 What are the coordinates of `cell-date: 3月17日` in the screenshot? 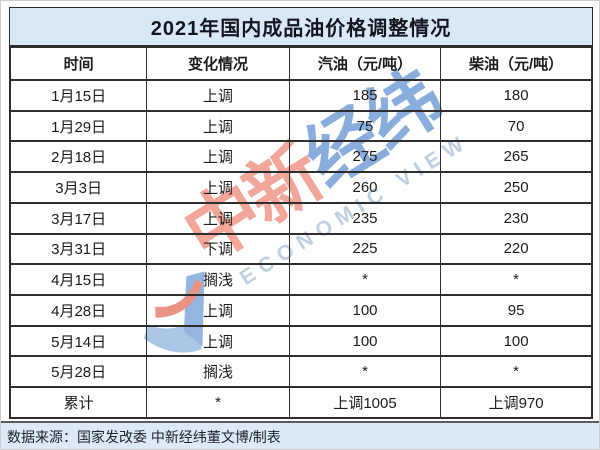 It's located at (78, 218).